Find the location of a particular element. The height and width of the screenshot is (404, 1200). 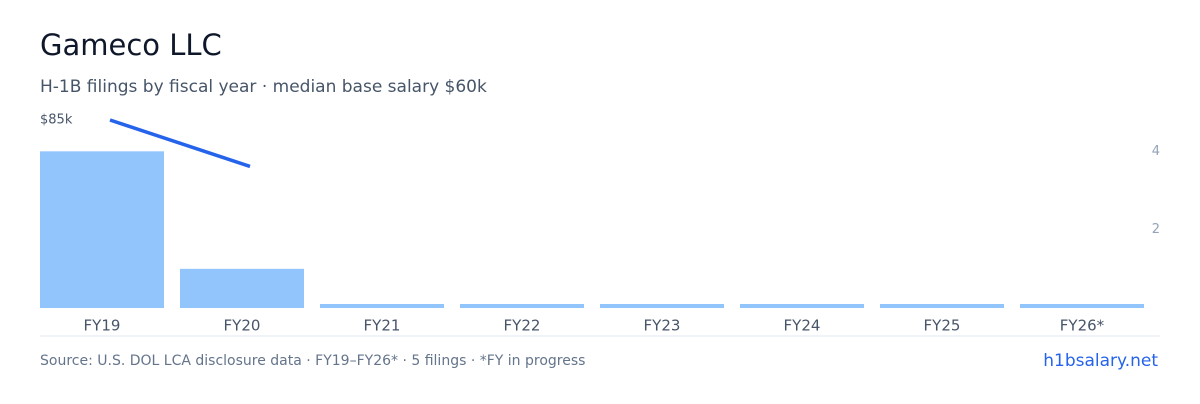

x-tick-label: FY19 is located at coordinates (102, 326).